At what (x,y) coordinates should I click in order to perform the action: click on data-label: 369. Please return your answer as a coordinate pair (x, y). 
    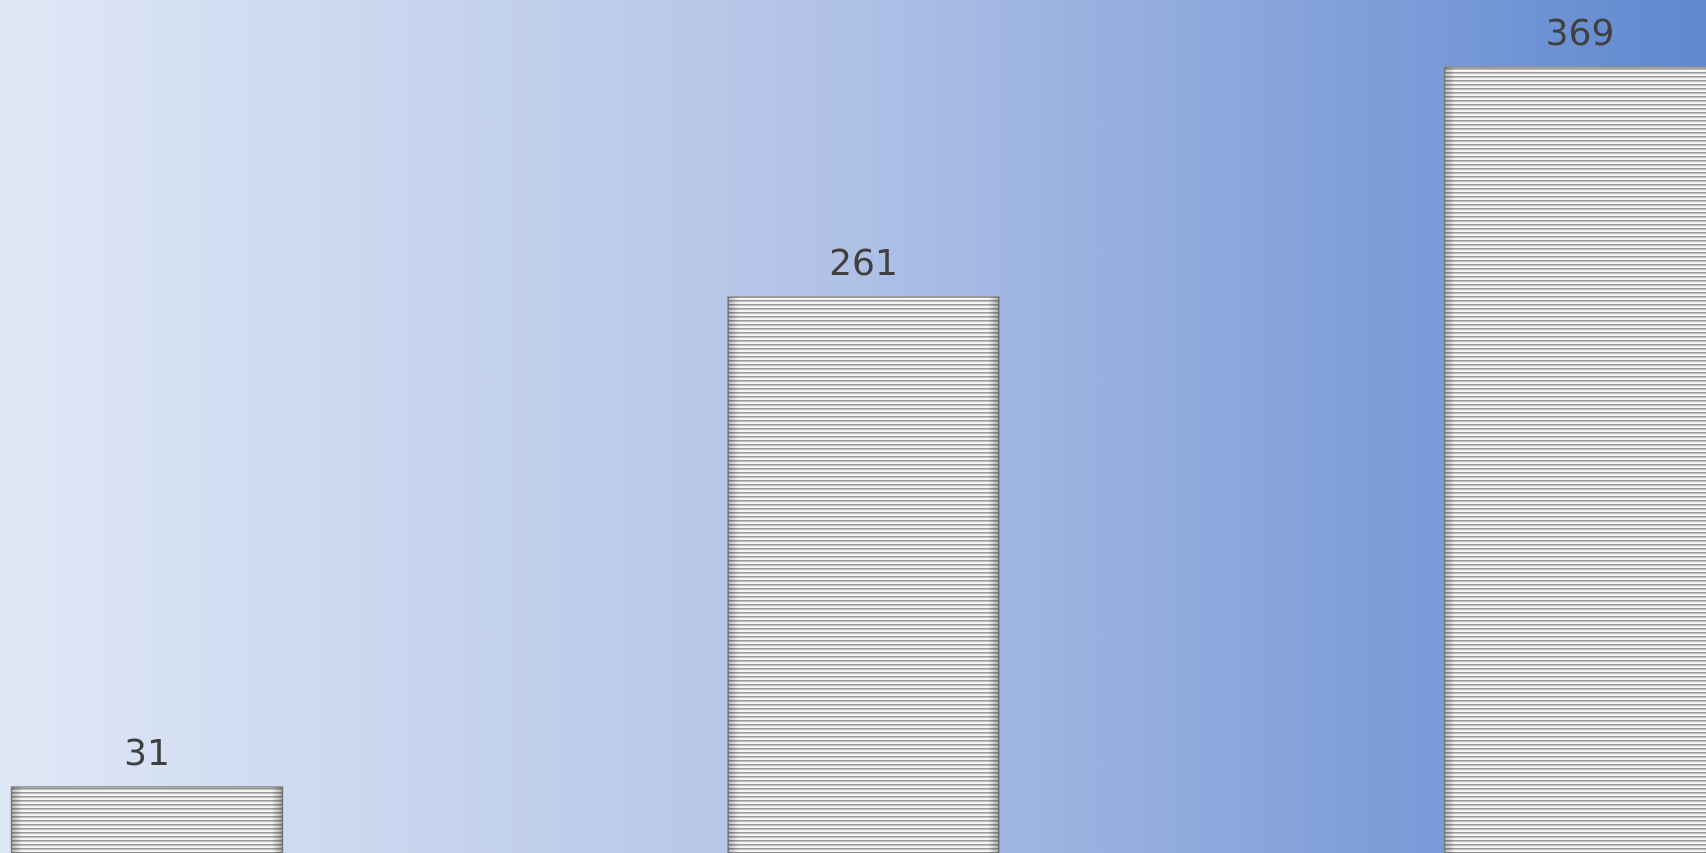
    Looking at the image, I should click on (1580, 33).